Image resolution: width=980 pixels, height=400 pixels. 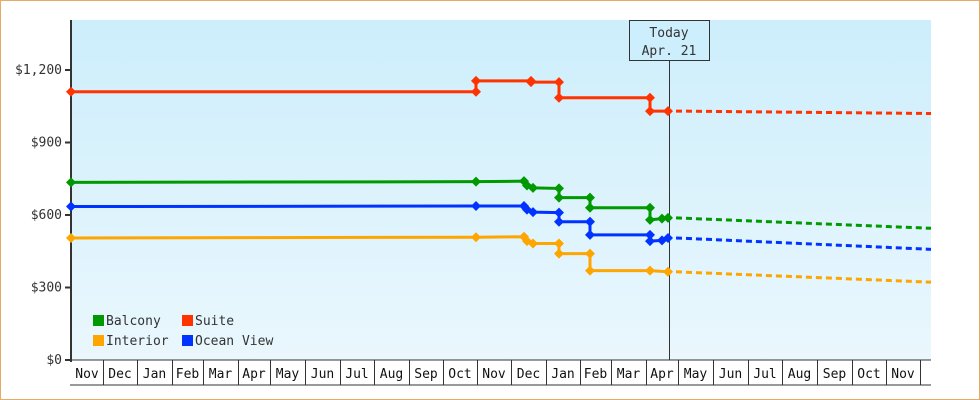 I want to click on y-axis: $0 $300 $600 $900 $1,200, so click(x=43, y=194).